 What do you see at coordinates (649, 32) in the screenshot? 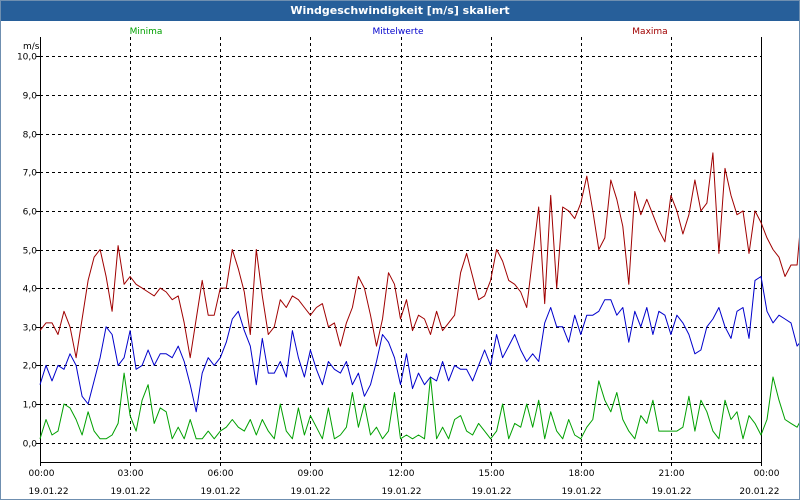
I see `legend-label-maxima: Maxima` at bounding box center [649, 32].